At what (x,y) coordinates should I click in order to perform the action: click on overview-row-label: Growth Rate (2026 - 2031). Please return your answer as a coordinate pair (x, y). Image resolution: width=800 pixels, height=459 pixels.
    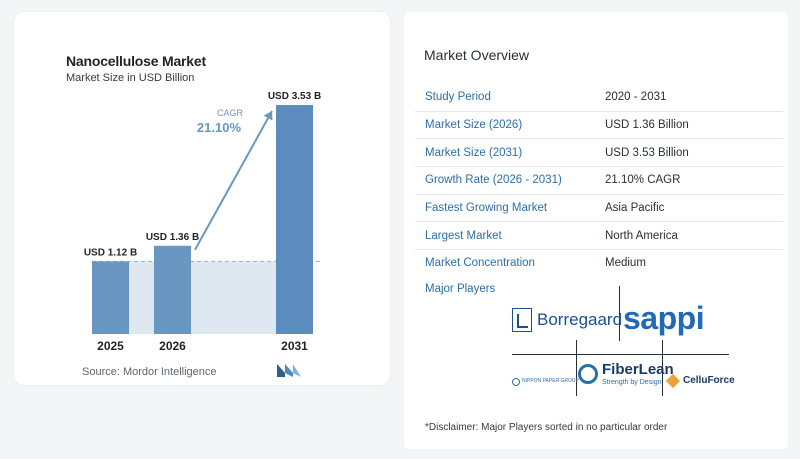
    Looking at the image, I should click on (493, 180).